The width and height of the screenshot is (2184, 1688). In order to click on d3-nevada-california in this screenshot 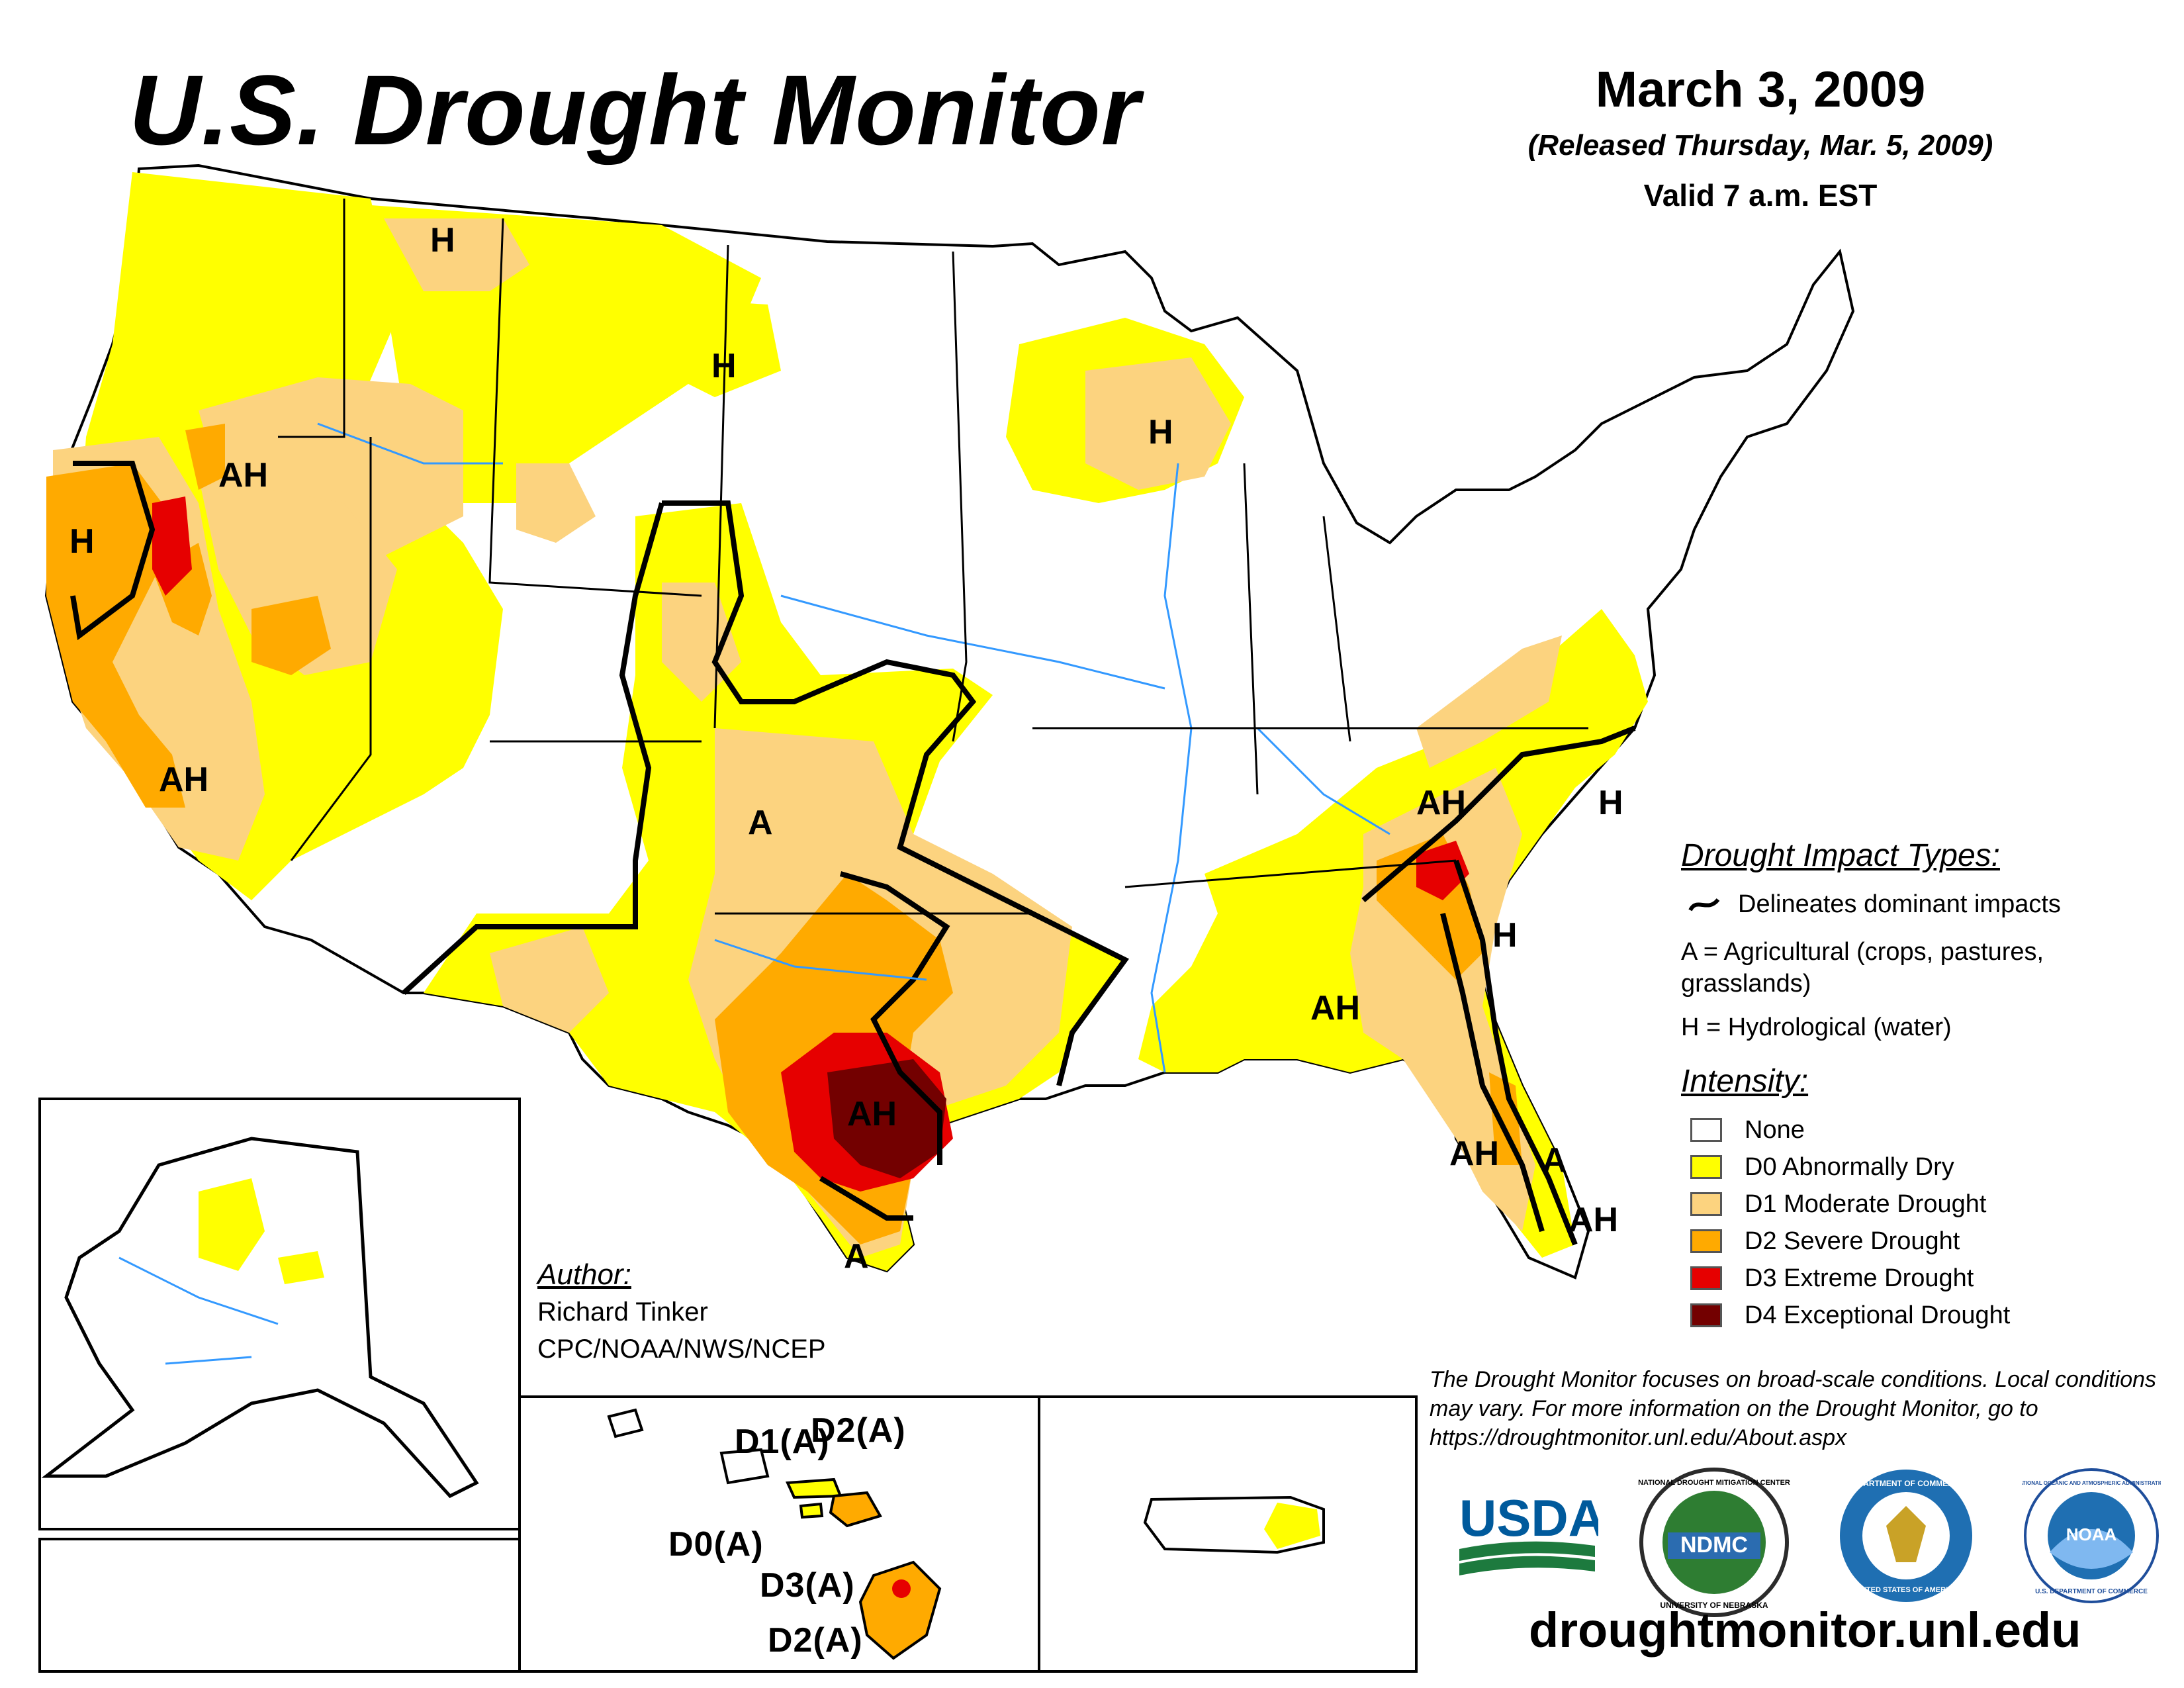, I will do `click(172, 546)`.